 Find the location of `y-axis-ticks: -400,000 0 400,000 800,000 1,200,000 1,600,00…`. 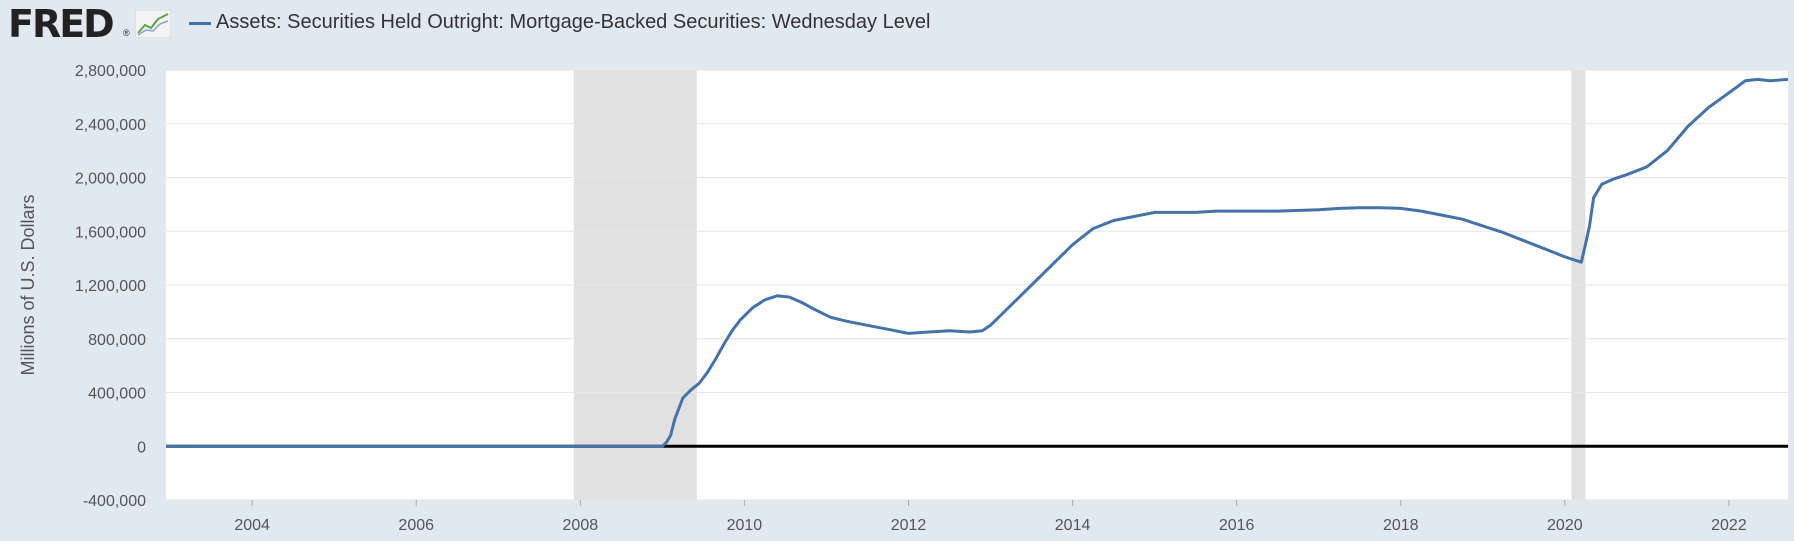

y-axis-ticks: -400,000 0 400,000 800,000 1,200,000 1,600,00… is located at coordinates (110, 286).